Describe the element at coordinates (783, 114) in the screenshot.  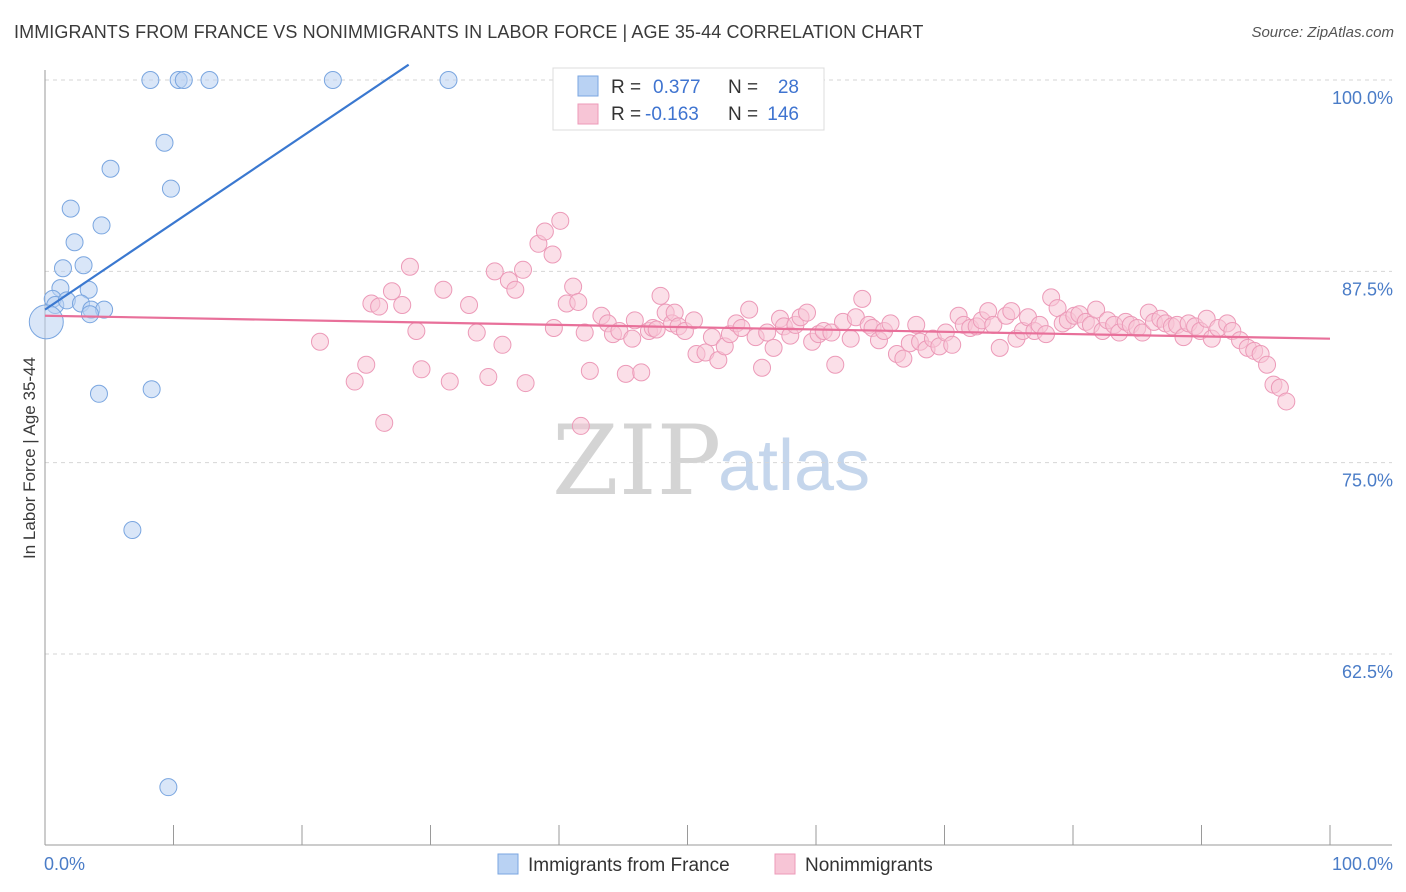
I see `legend-n-value-2: 146` at that location.